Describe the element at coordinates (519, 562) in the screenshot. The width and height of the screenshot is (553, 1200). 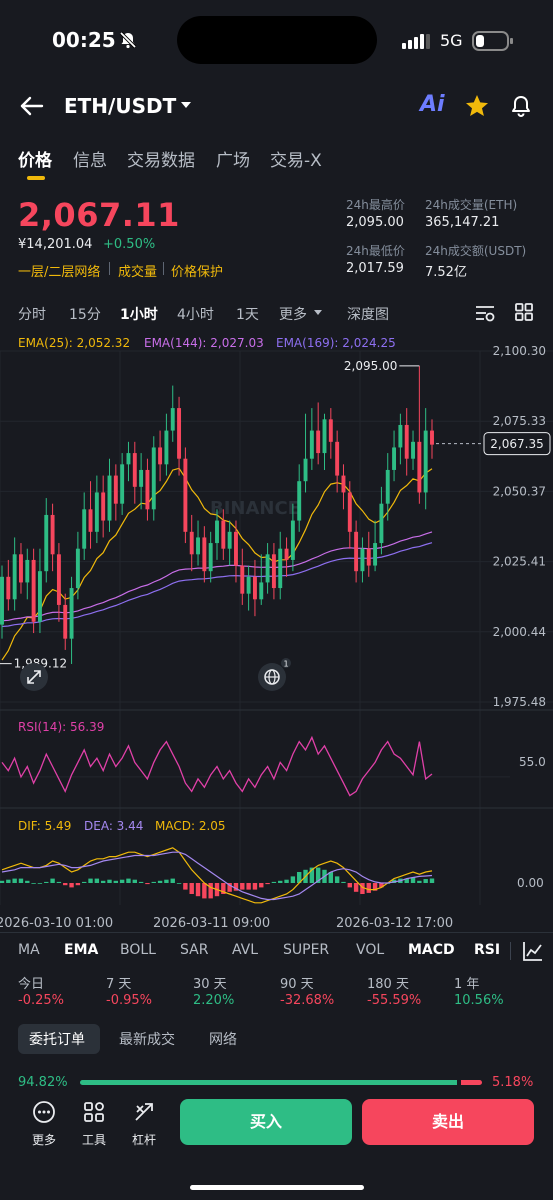
I see `price-axis-label: 2,025.41` at that location.